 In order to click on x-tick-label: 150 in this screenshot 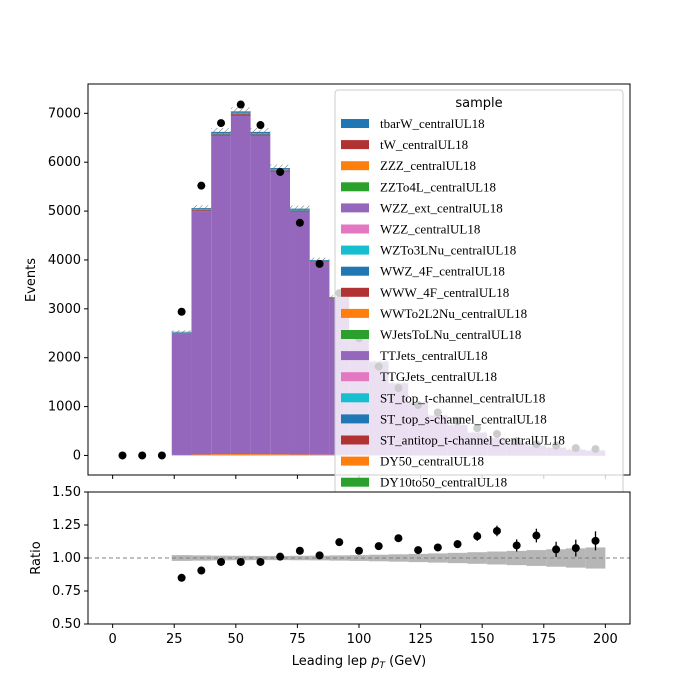, I will do `click(482, 639)`.